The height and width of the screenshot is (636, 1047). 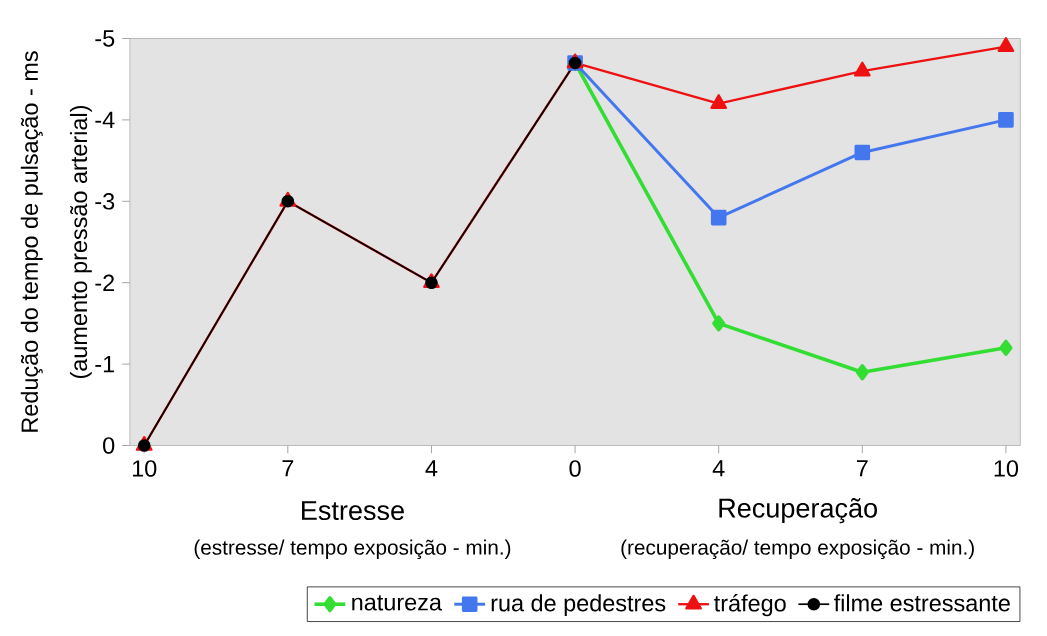 What do you see at coordinates (105, 363) in the screenshot?
I see `y-tick-label: -1` at bounding box center [105, 363].